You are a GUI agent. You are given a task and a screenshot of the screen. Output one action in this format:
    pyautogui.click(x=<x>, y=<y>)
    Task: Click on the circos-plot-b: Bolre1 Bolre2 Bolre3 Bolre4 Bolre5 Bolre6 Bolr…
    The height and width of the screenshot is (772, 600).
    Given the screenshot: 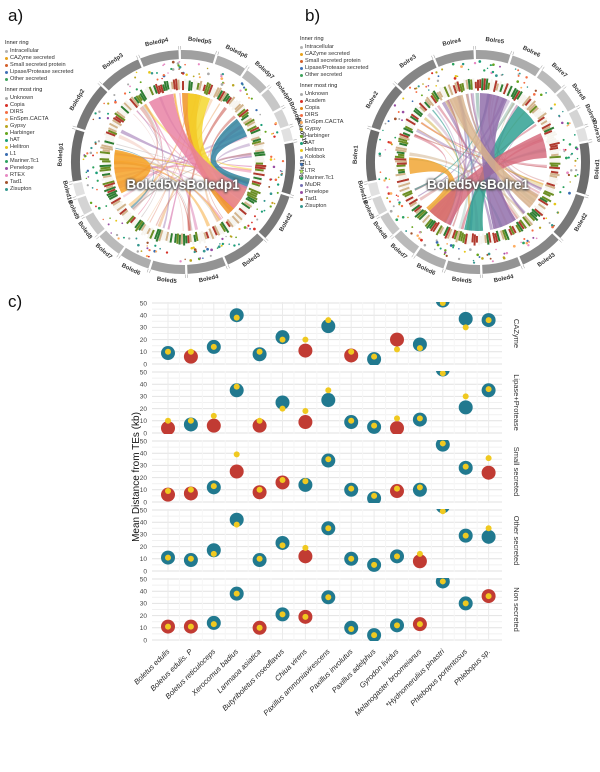 What is the action you would take?
    pyautogui.click(x=476, y=161)
    